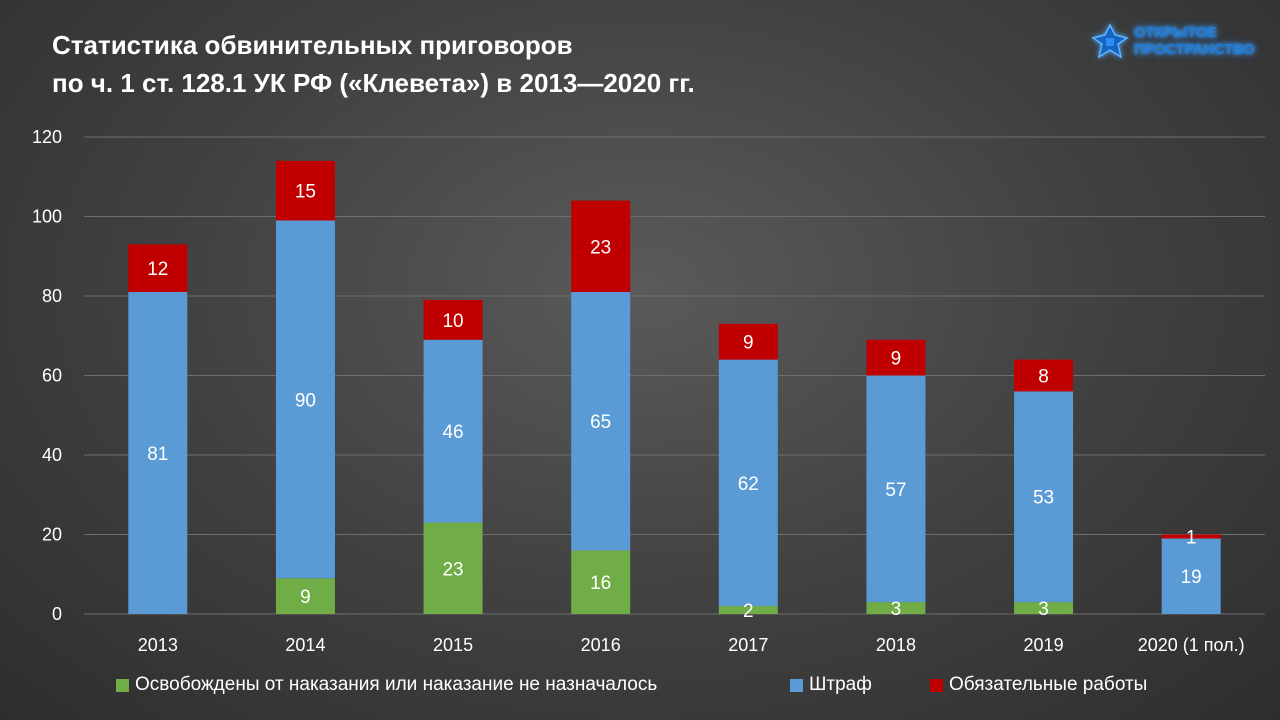 This screenshot has width=1280, height=720. What do you see at coordinates (52, 535) in the screenshot?
I see `y-tick-label: 20` at bounding box center [52, 535].